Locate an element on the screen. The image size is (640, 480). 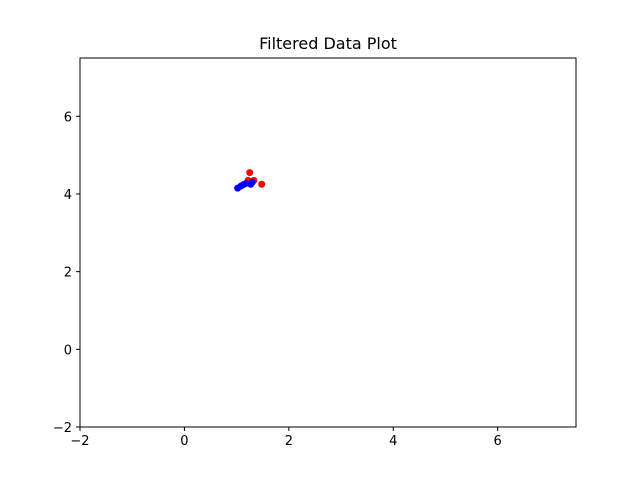
x-tick-label: −2 is located at coordinates (79, 441).